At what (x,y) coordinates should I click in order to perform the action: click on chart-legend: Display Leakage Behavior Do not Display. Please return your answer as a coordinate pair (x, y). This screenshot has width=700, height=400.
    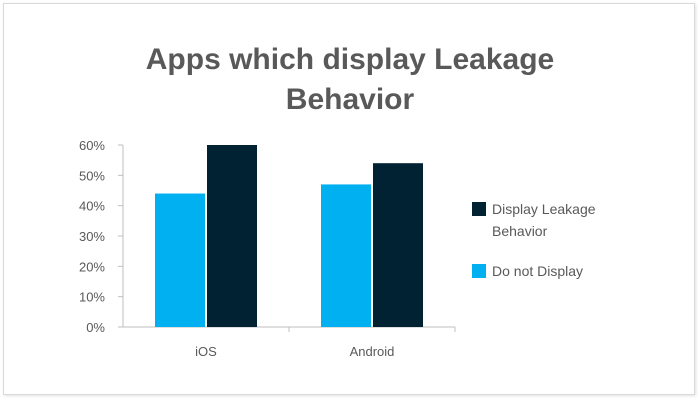
    Looking at the image, I should click on (562, 249).